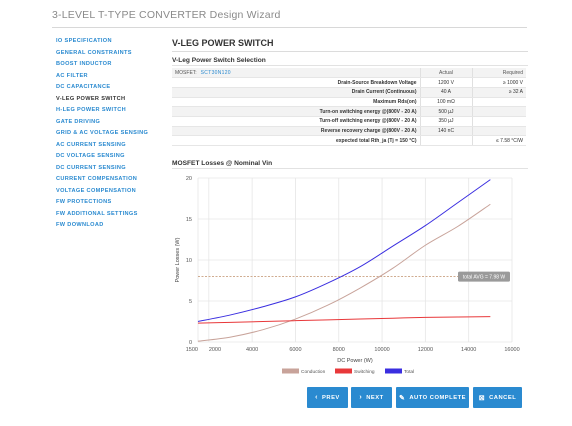 The height and width of the screenshot is (426, 572). I want to click on x-tick-label: 14000, so click(468, 350).